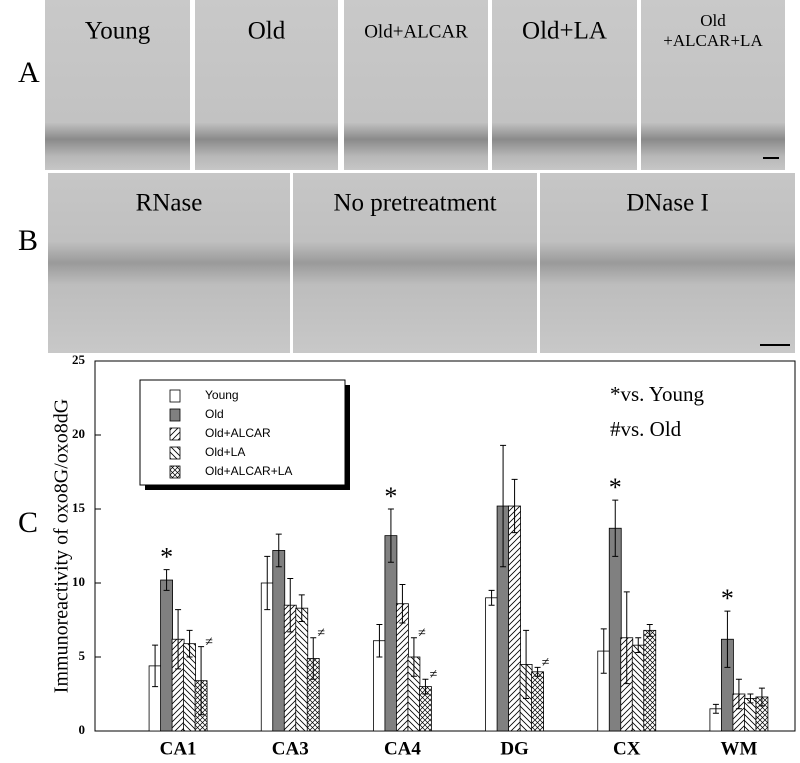 The image size is (800, 763). Describe the element at coordinates (29, 72) in the screenshot. I see `panel-label: A` at that location.